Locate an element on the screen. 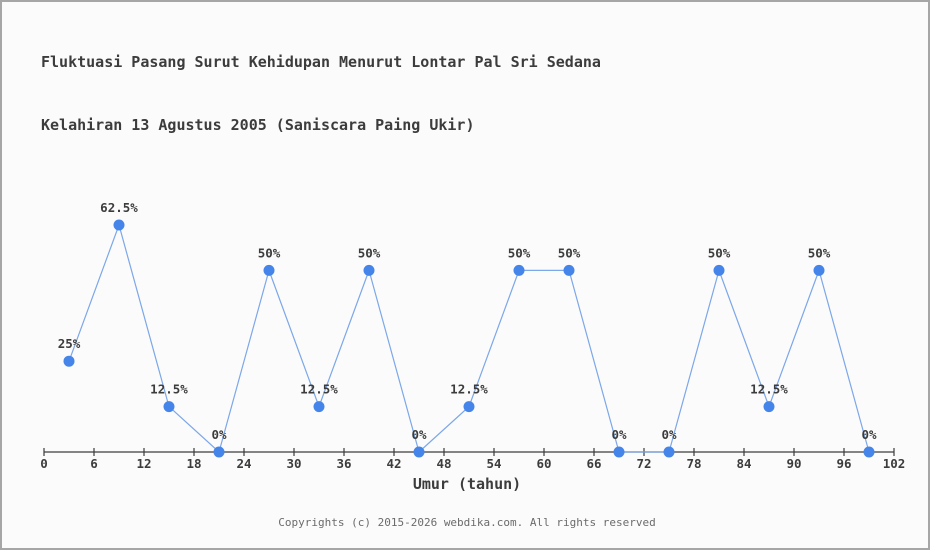 This screenshot has width=930, height=550. data-point-label: 25% is located at coordinates (69, 343).